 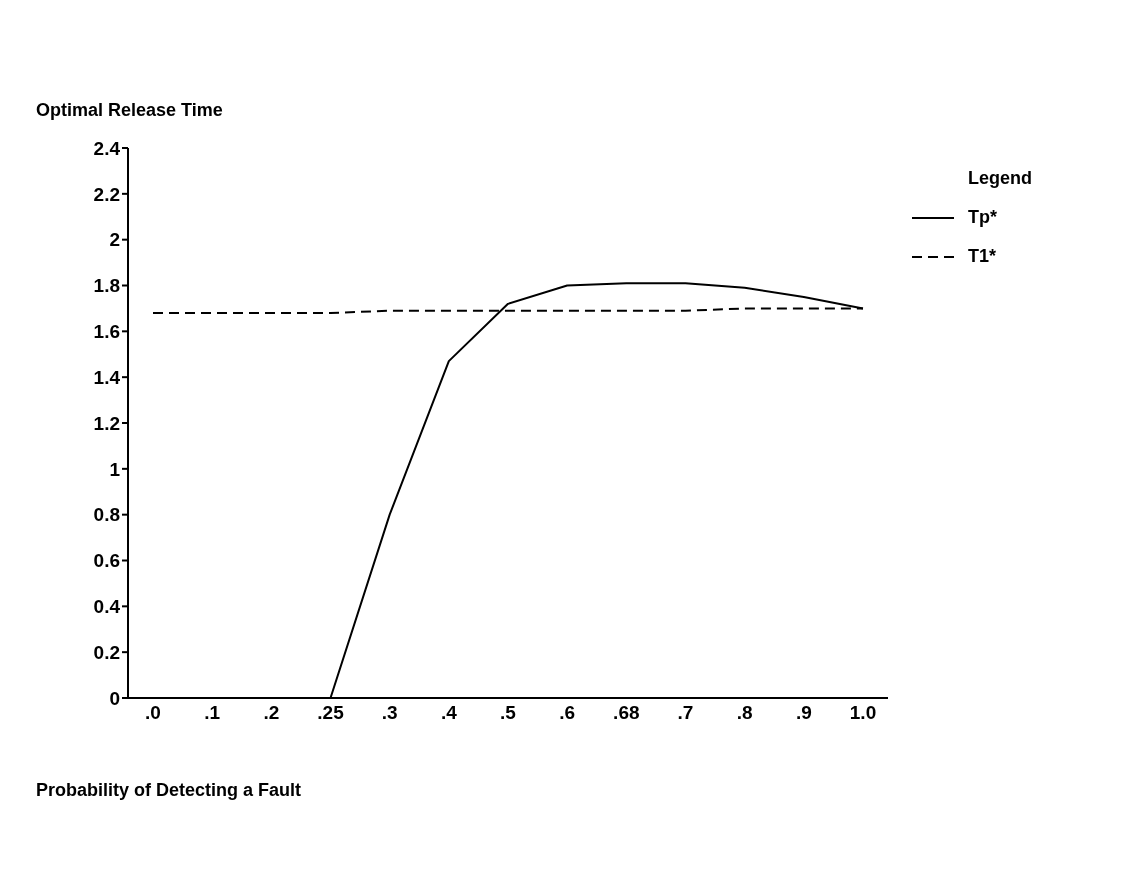 What do you see at coordinates (803, 713) in the screenshot?
I see `x-tick-label: .9` at bounding box center [803, 713].